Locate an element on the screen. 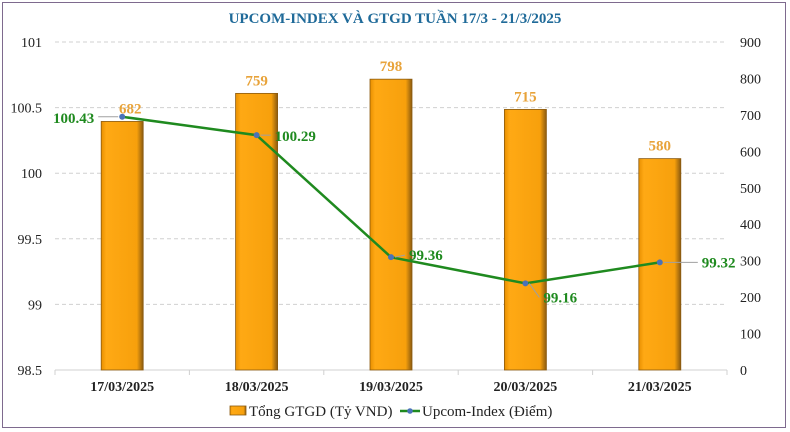  y-left-tick-label: 99 is located at coordinates (35, 305).